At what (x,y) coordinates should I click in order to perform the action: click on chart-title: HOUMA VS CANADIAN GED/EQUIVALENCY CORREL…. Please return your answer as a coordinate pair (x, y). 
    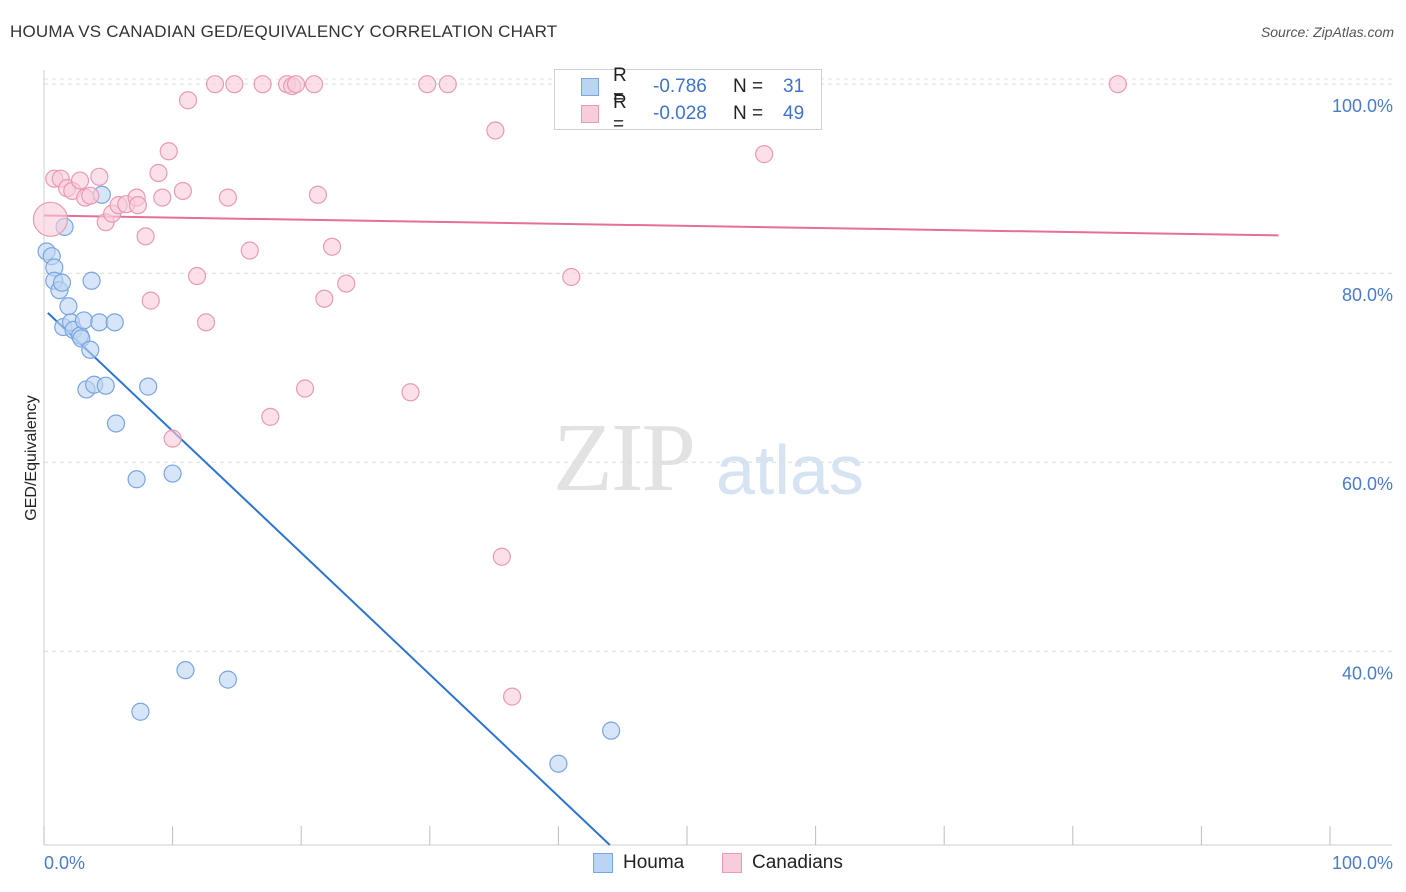
    Looking at the image, I should click on (284, 31).